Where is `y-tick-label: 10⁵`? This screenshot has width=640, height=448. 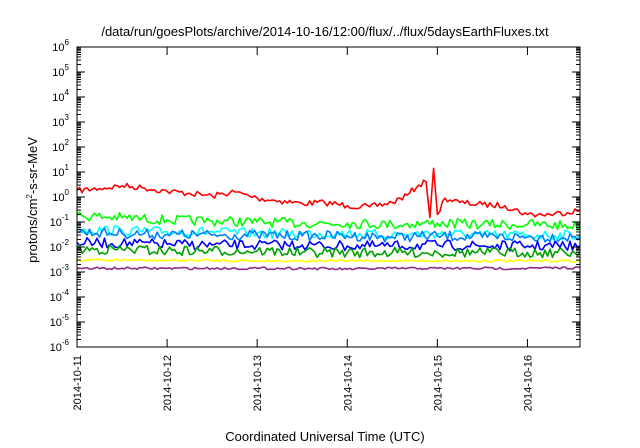 y-tick-label: 10⁵ is located at coordinates (60, 71).